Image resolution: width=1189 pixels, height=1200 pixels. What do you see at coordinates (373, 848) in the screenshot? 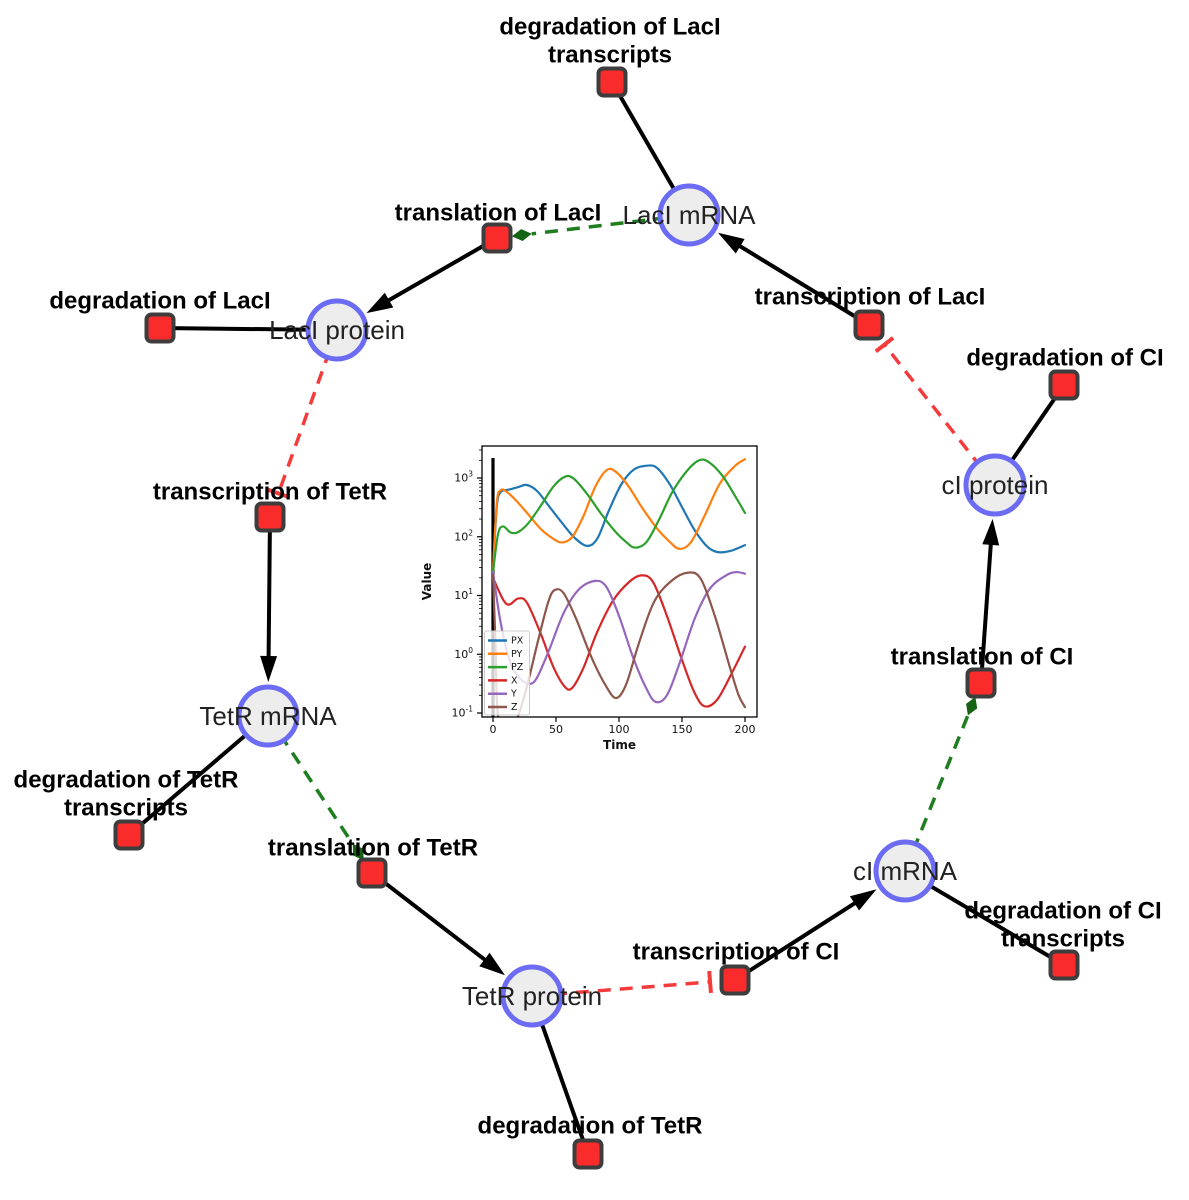
I see `reaction-label-translation_tetr-line0: translation of TetR` at bounding box center [373, 848].